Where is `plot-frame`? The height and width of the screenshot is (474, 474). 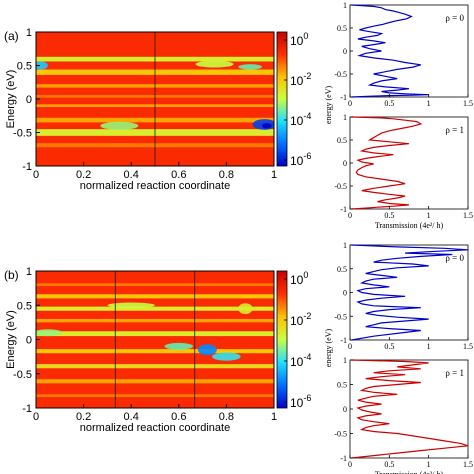 plot-frame is located at coordinates (409, 292).